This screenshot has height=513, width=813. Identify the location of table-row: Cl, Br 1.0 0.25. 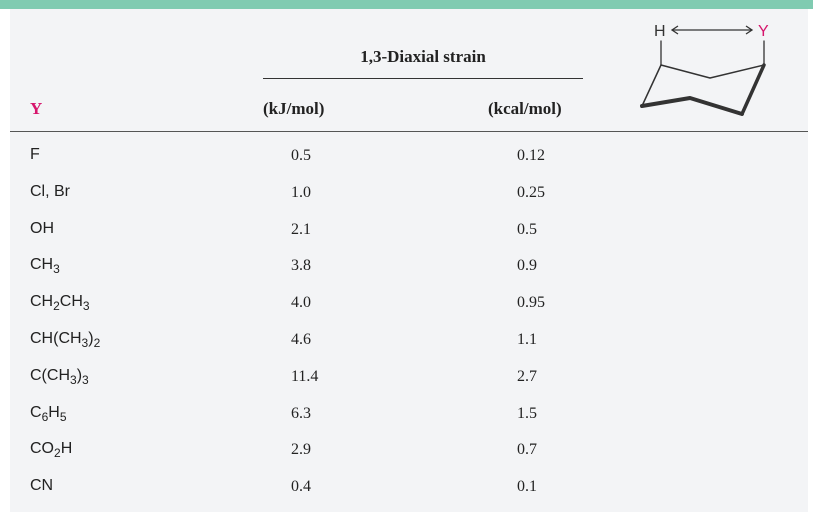
(406, 201).